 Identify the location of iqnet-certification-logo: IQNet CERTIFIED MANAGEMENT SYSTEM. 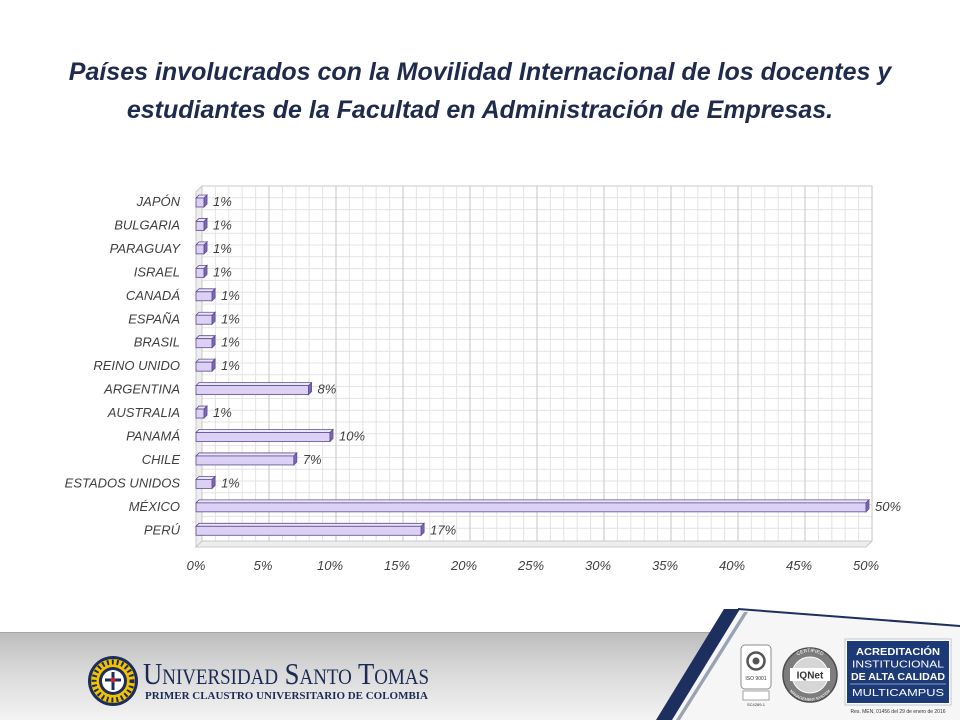
(810, 675).